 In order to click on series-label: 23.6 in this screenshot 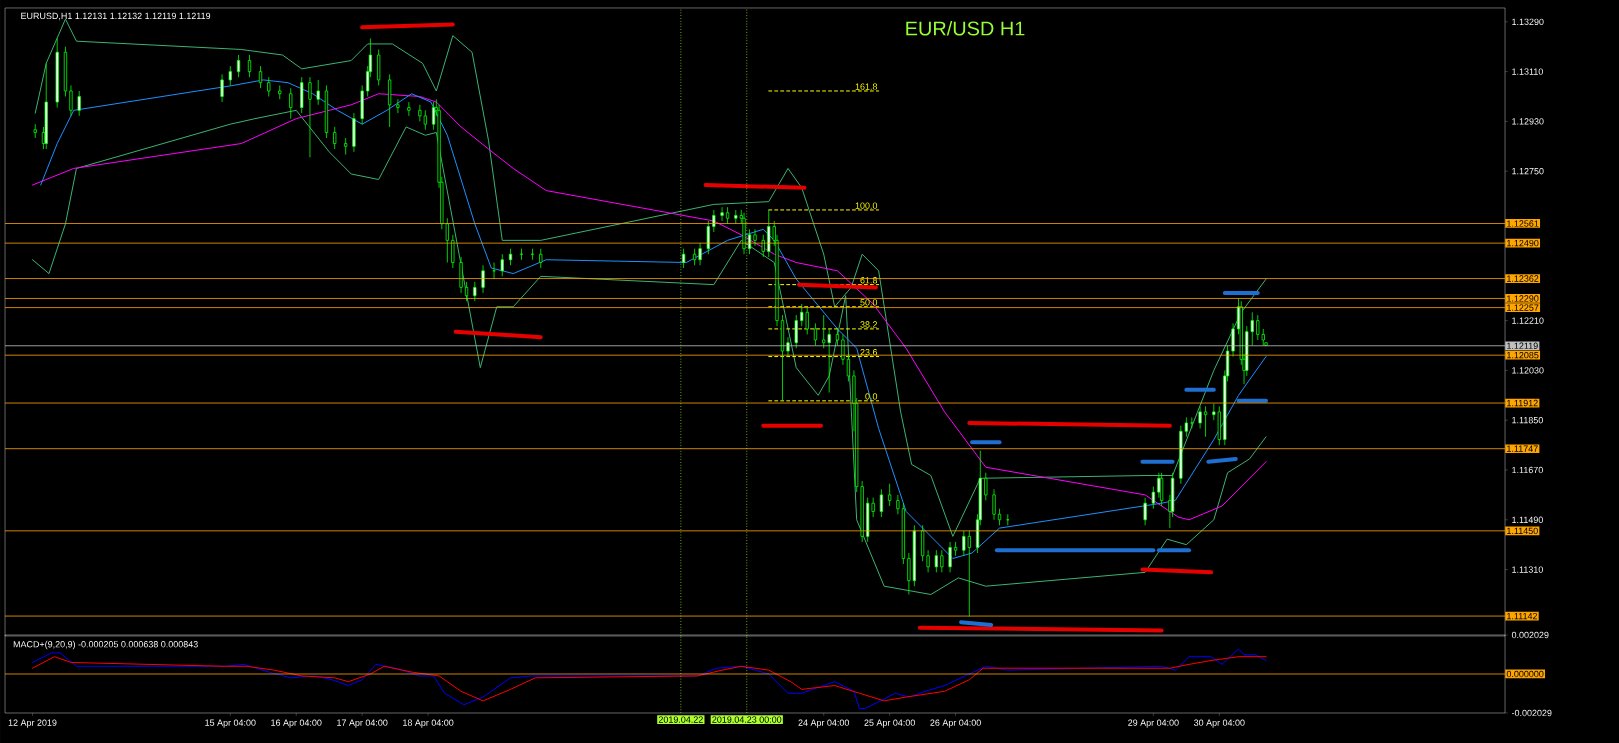, I will do `click(869, 352)`.